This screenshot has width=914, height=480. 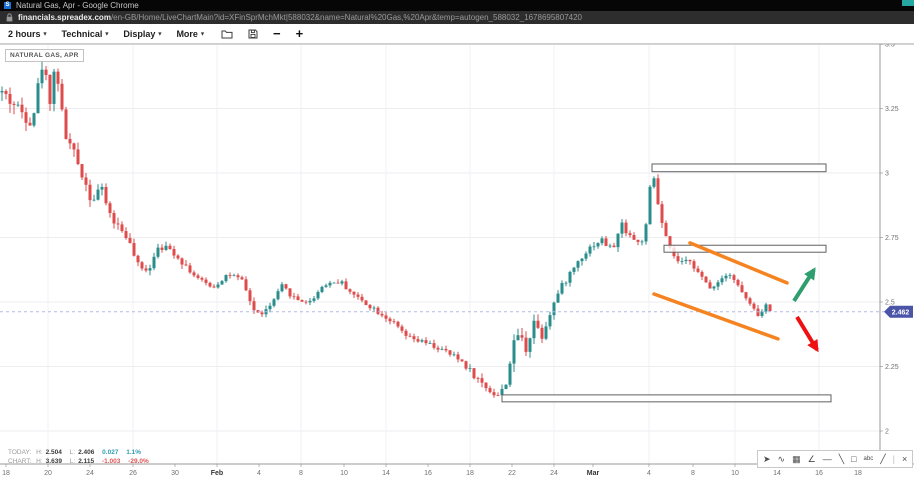 I want to click on technical-menu: Technical ▾, so click(x=85, y=34).